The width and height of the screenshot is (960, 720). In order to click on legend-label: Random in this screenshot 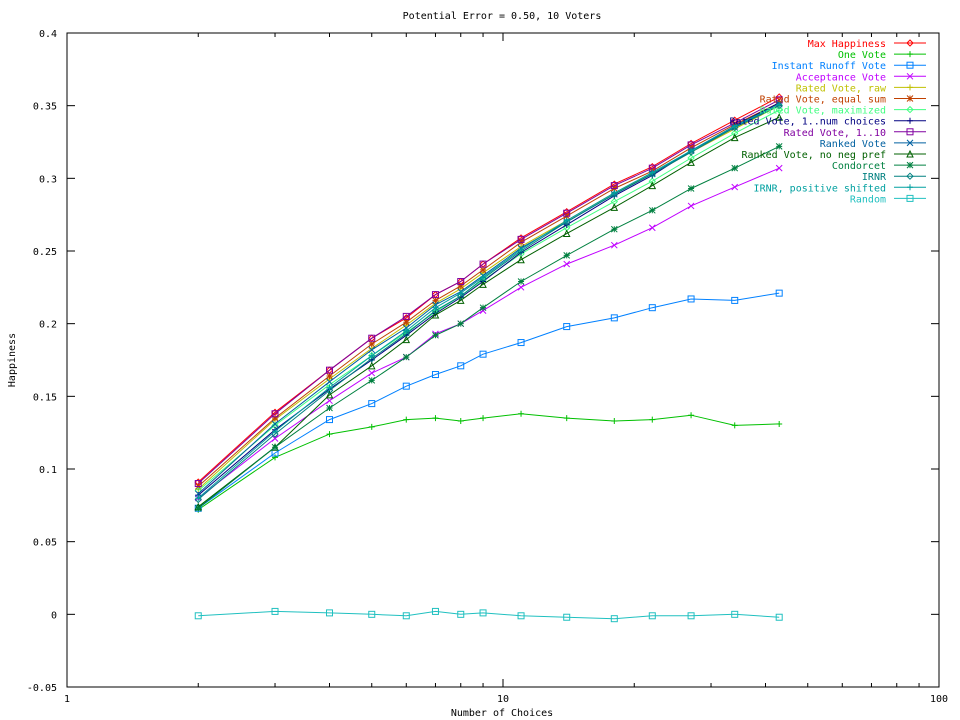, I will do `click(868, 199)`.